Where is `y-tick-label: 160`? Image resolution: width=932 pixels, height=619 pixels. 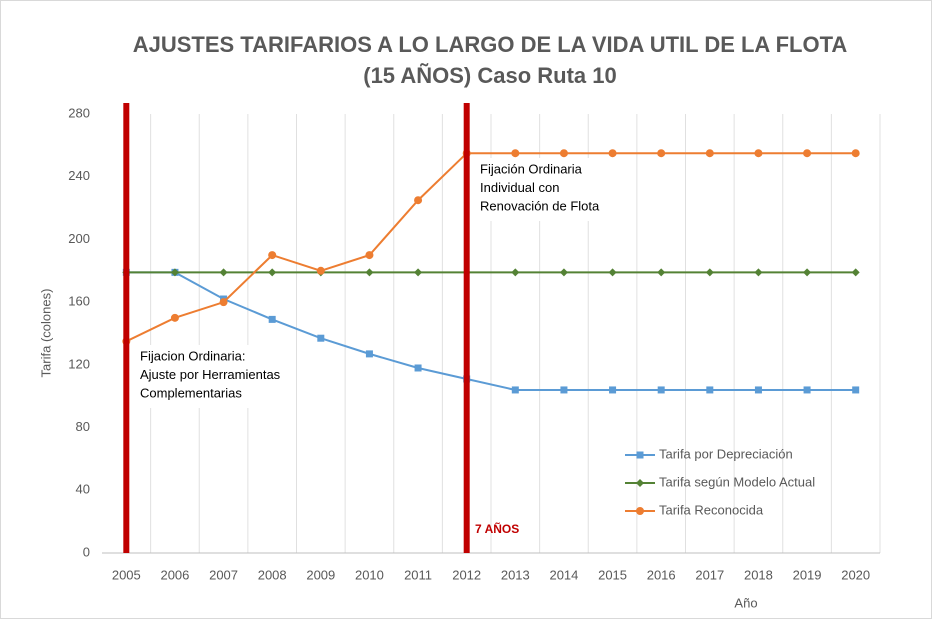 y-tick-label: 160 is located at coordinates (79, 301).